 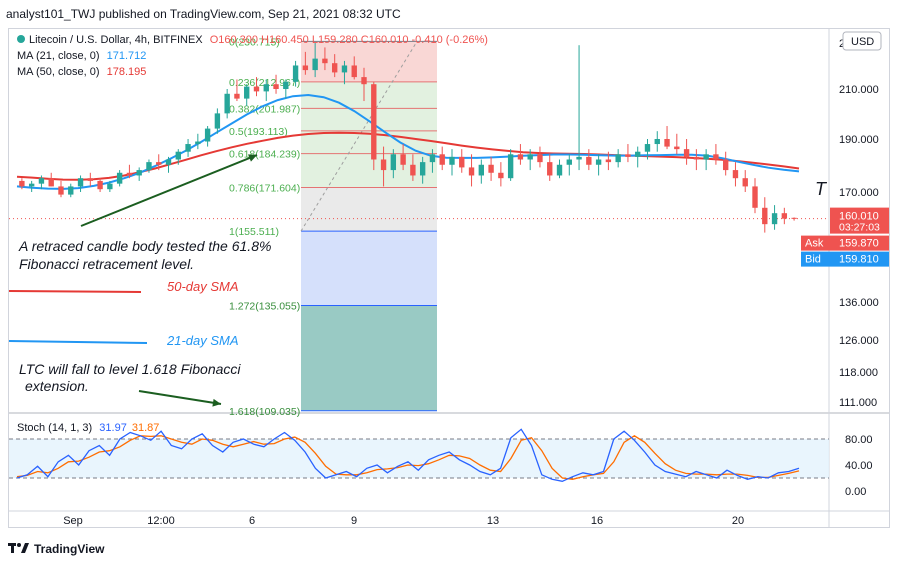 I want to click on retrace-arrow-head, so click(x=252, y=158).